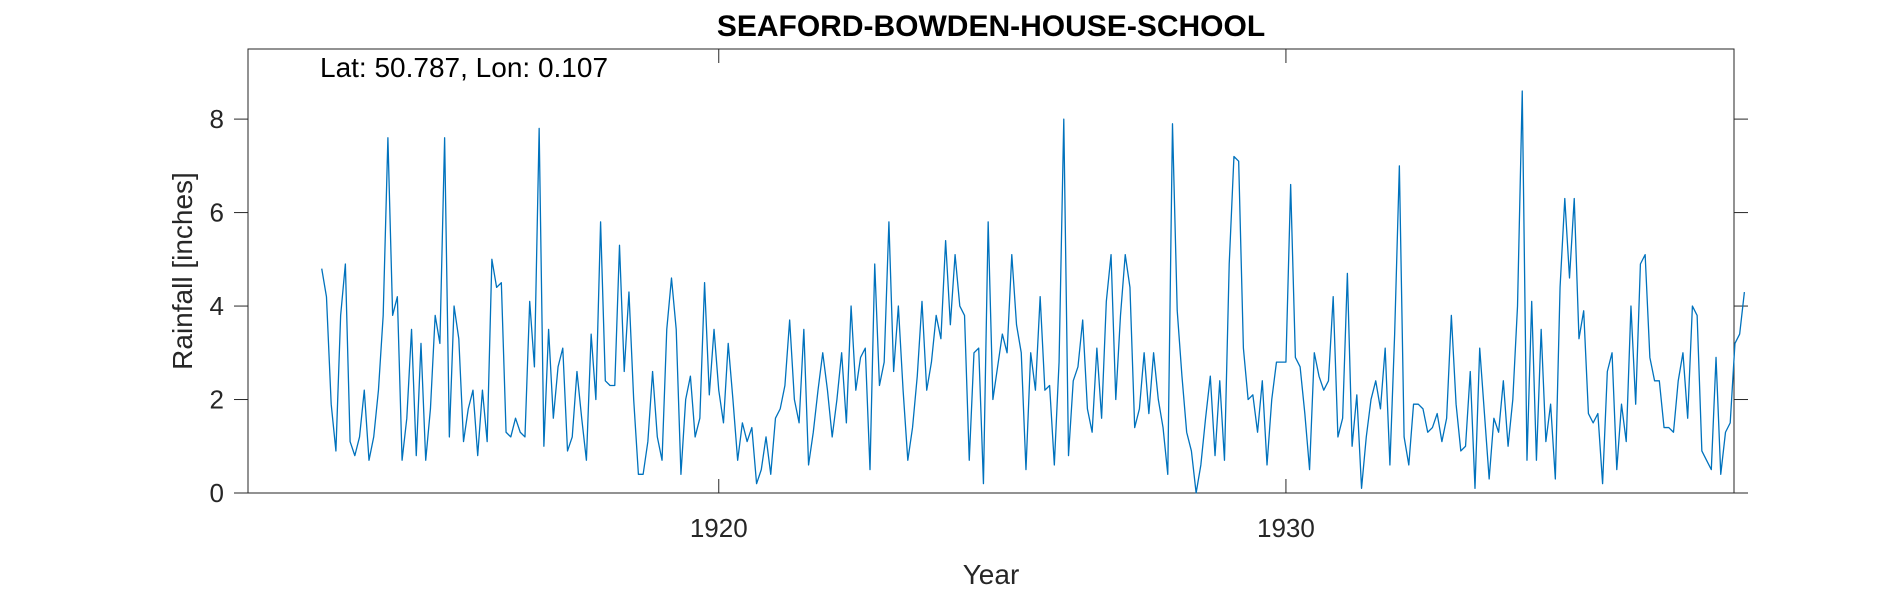  Describe the element at coordinates (217, 213) in the screenshot. I see `y-tick-label: 6` at that location.